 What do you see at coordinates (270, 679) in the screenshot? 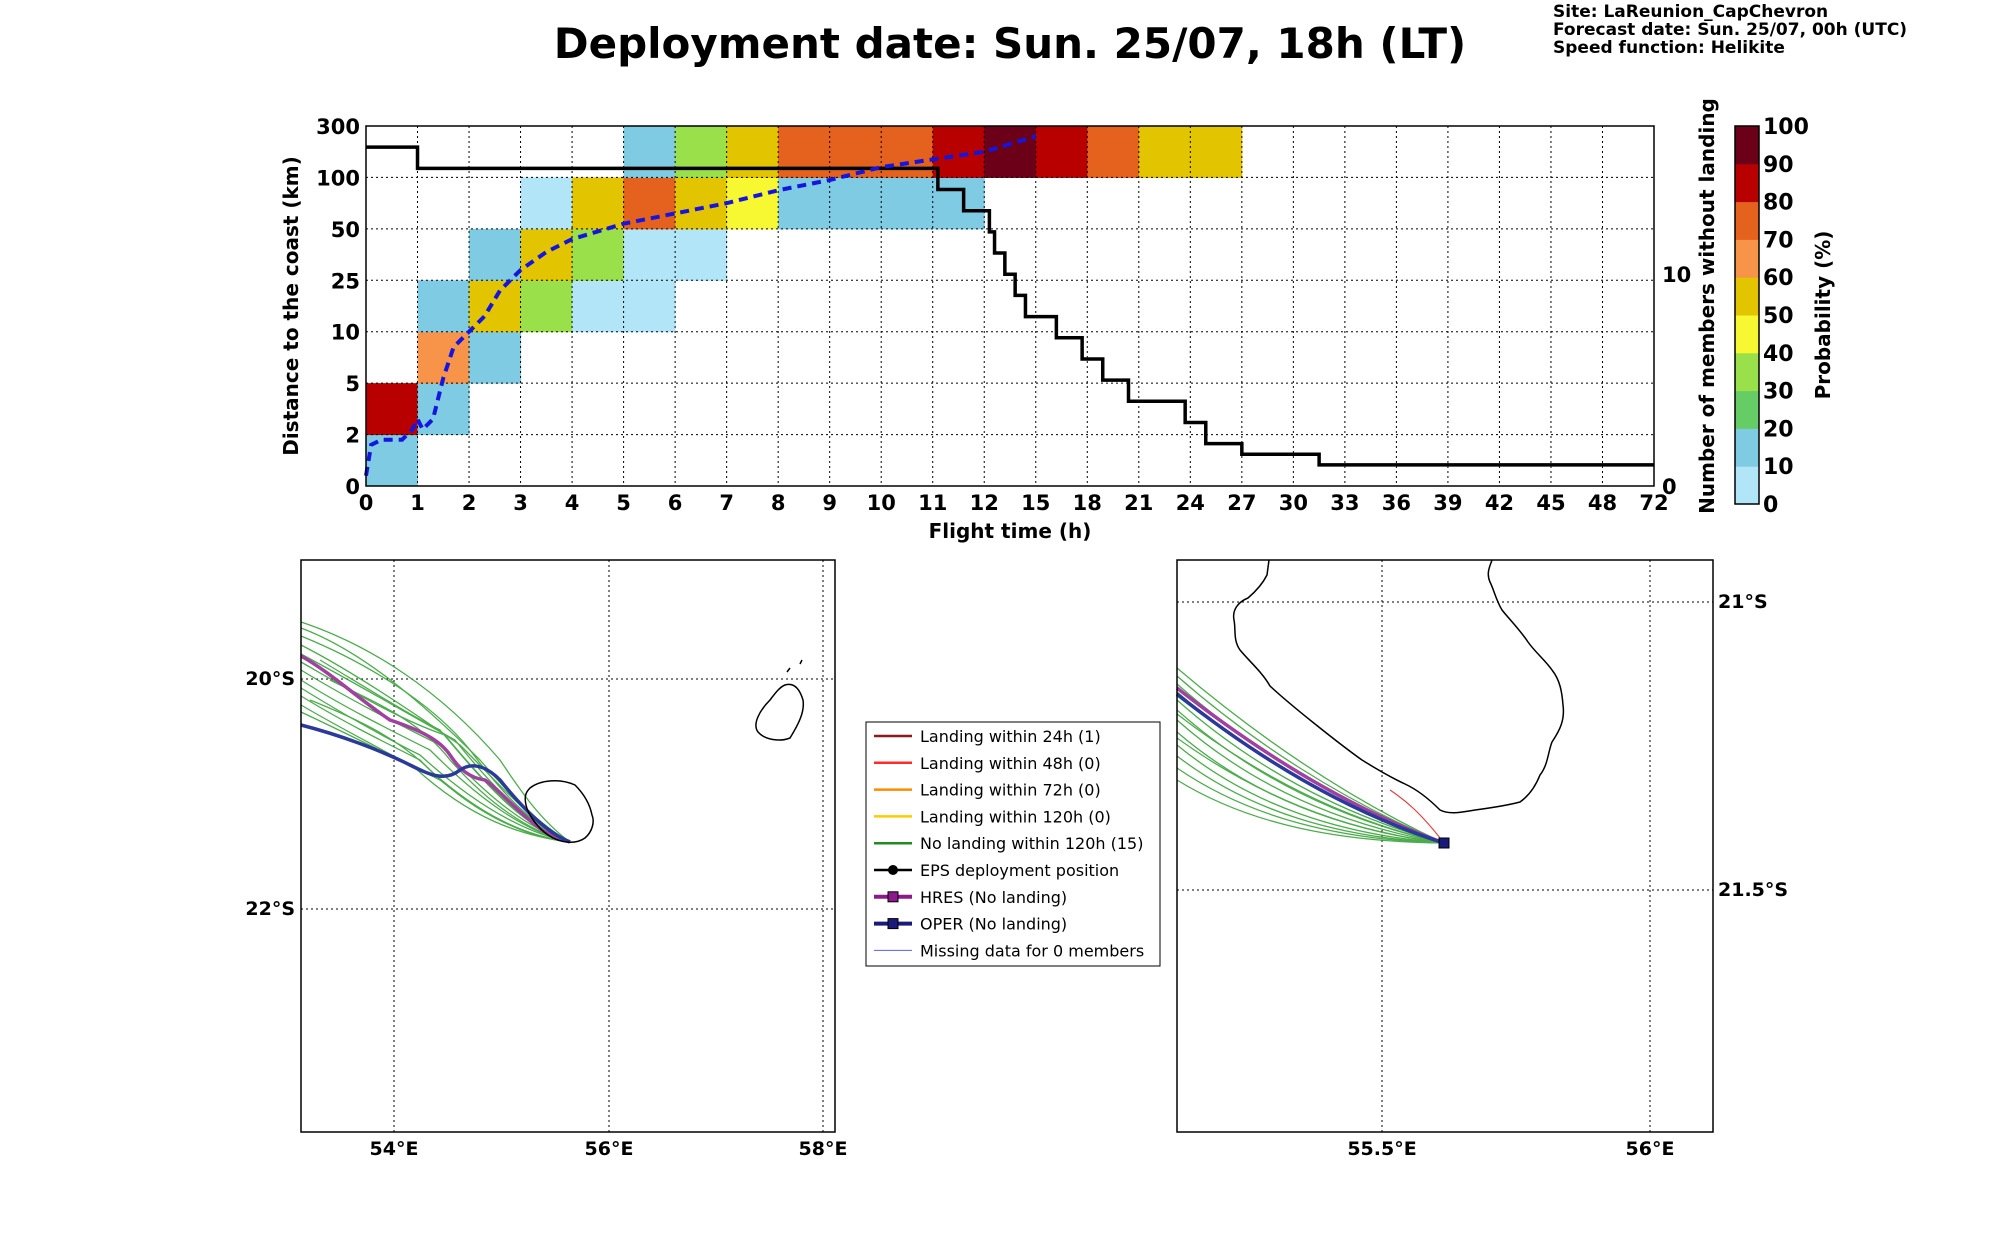
I see `map-left-lat-label: 20°S` at bounding box center [270, 679].